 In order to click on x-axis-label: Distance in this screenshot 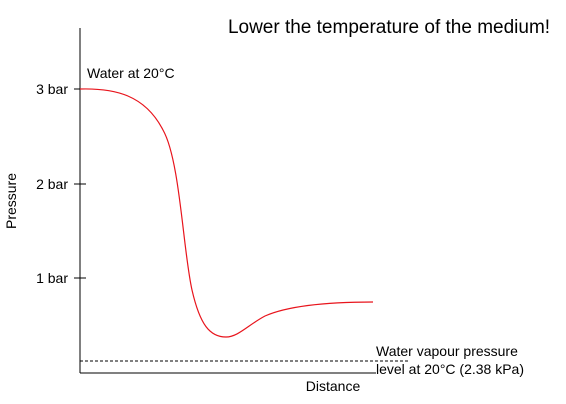, I will do `click(333, 386)`.